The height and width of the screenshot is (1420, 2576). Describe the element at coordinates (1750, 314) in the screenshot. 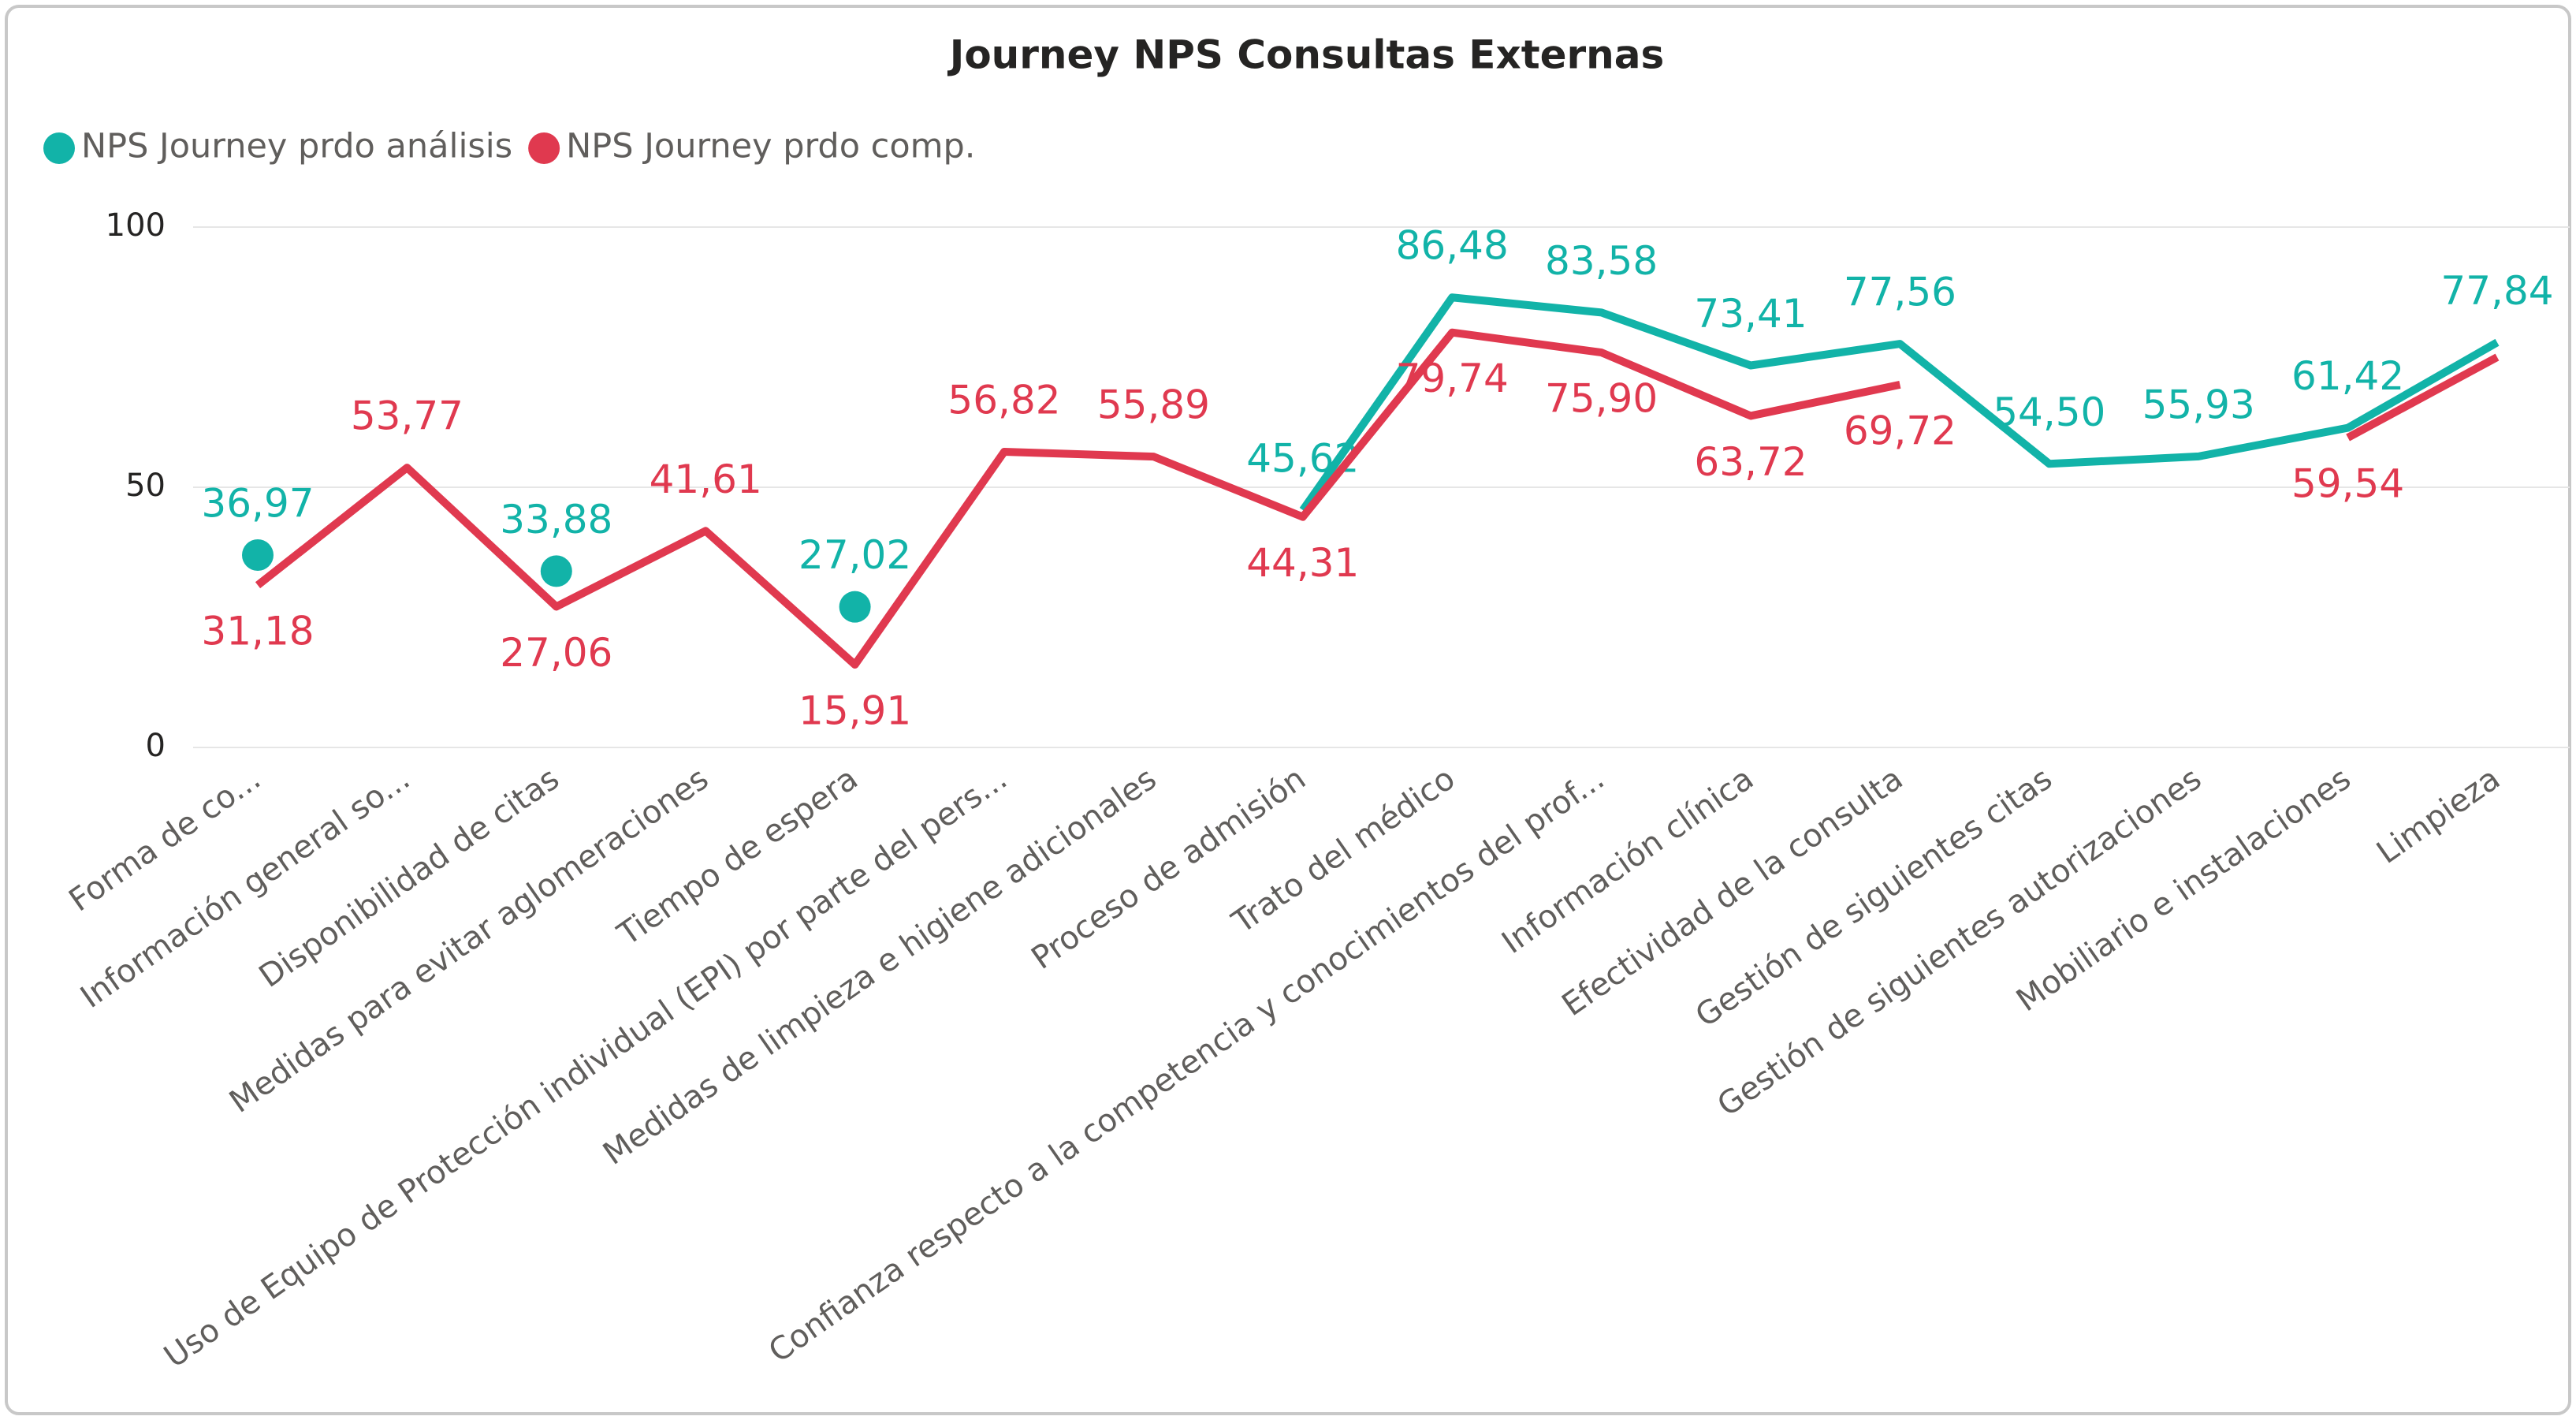

I see `data-label: 73,41` at that location.